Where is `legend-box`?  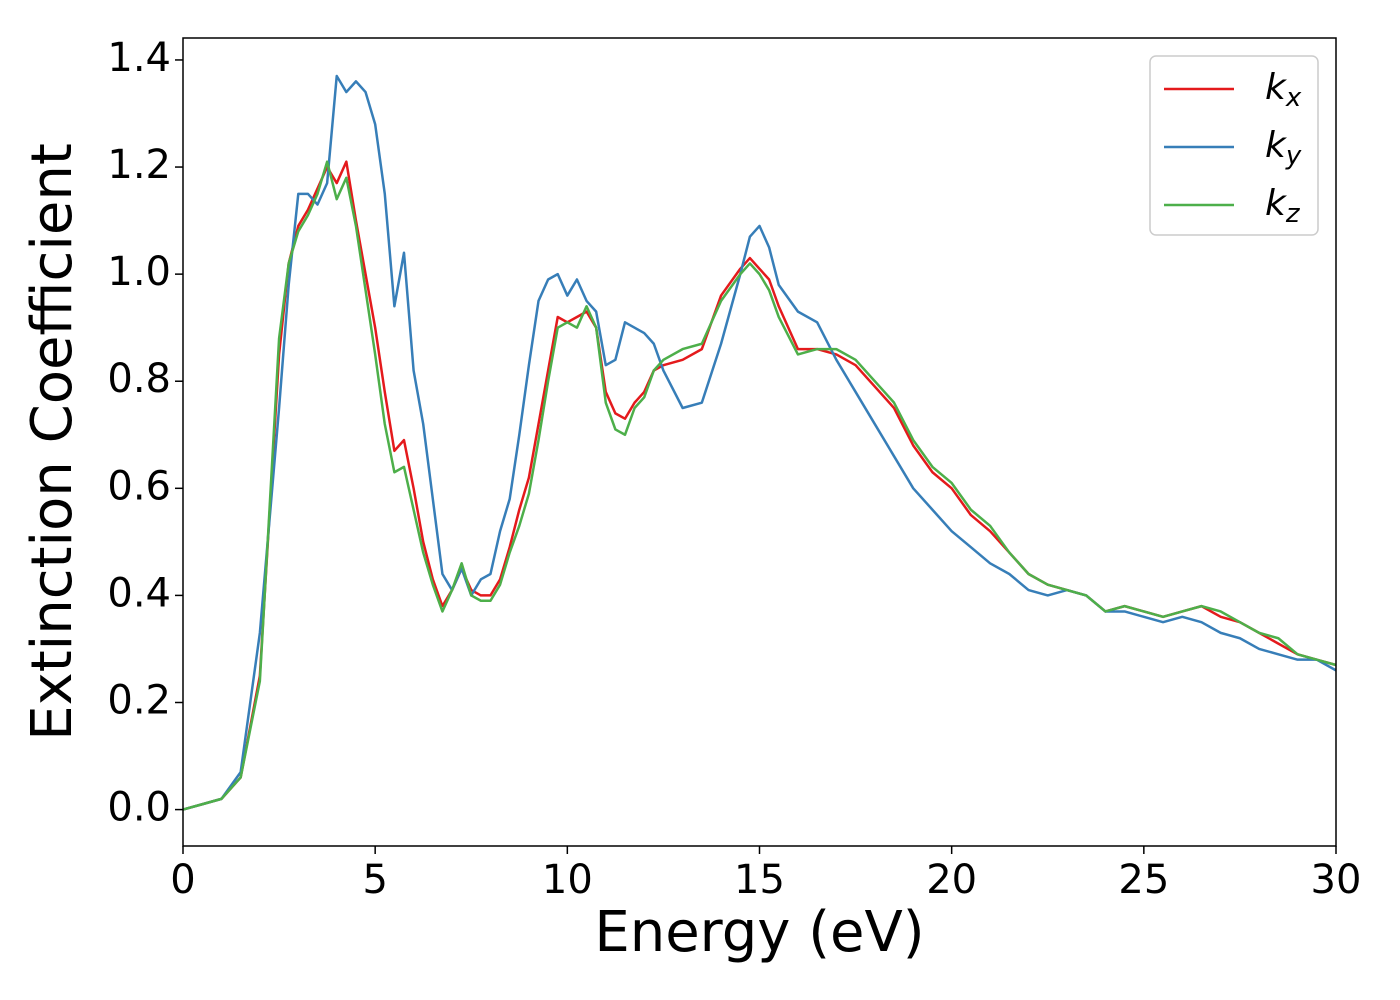 legend-box is located at coordinates (1234, 145).